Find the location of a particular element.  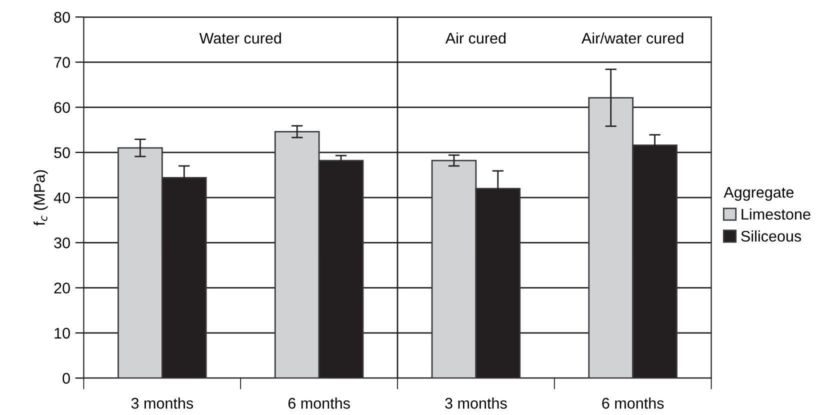

y-tick-label: 40 is located at coordinates (62, 198).